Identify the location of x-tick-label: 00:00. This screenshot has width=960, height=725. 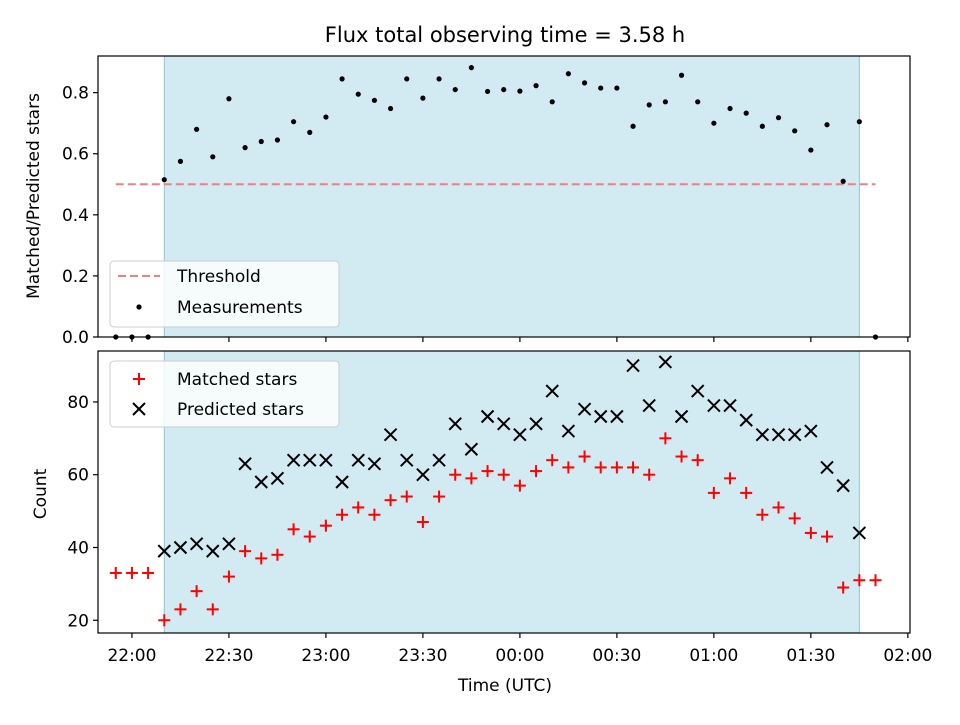
(519, 656).